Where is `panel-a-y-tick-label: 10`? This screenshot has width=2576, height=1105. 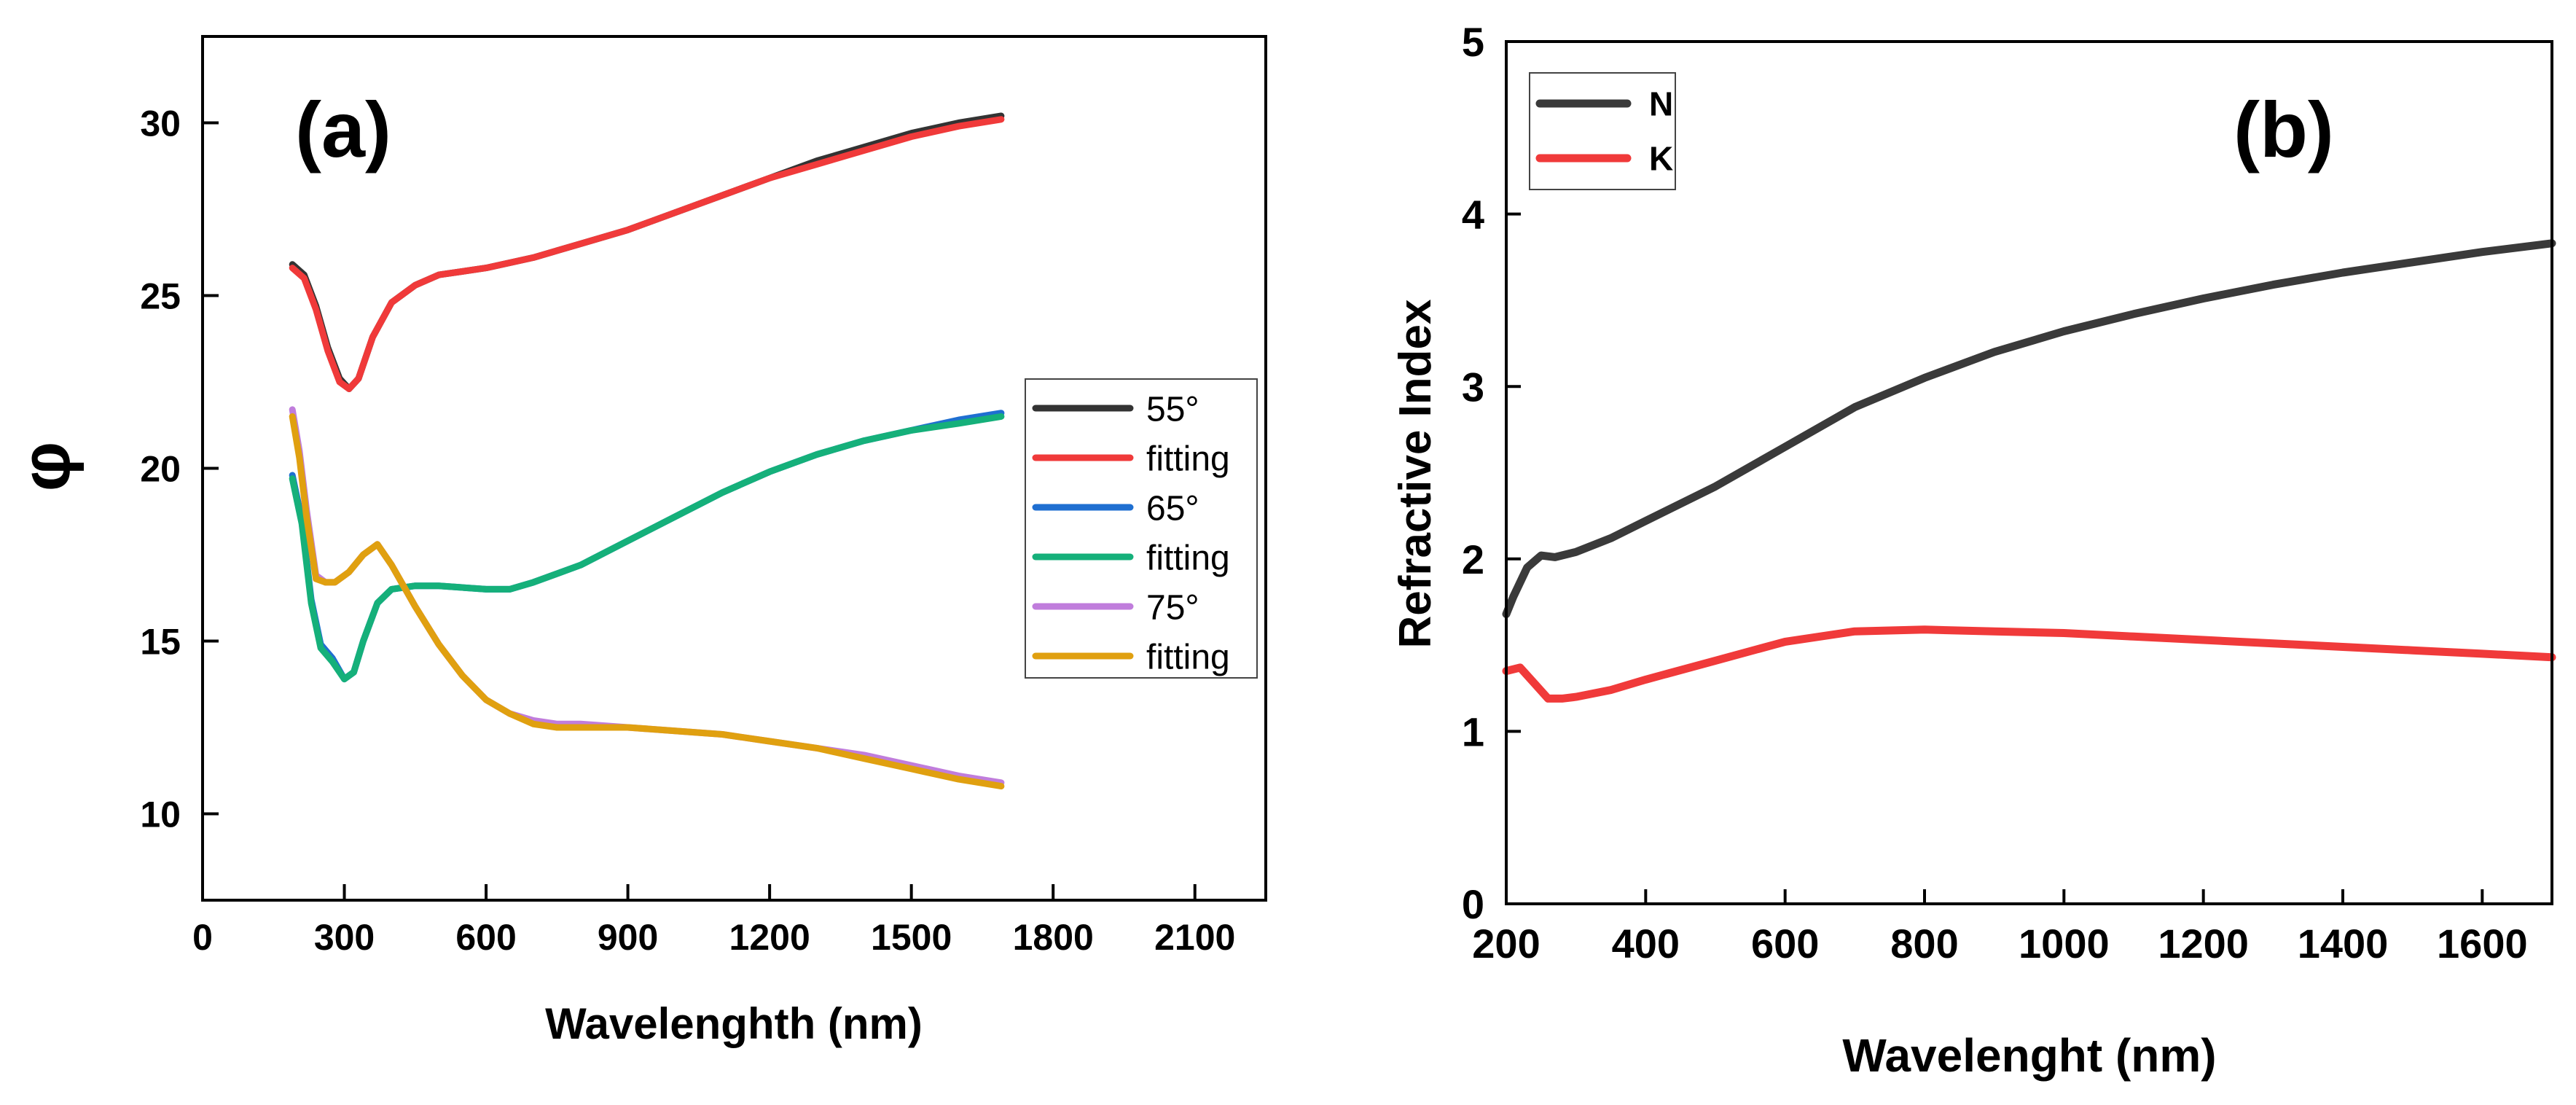 panel-a-y-tick-label: 10 is located at coordinates (160, 815).